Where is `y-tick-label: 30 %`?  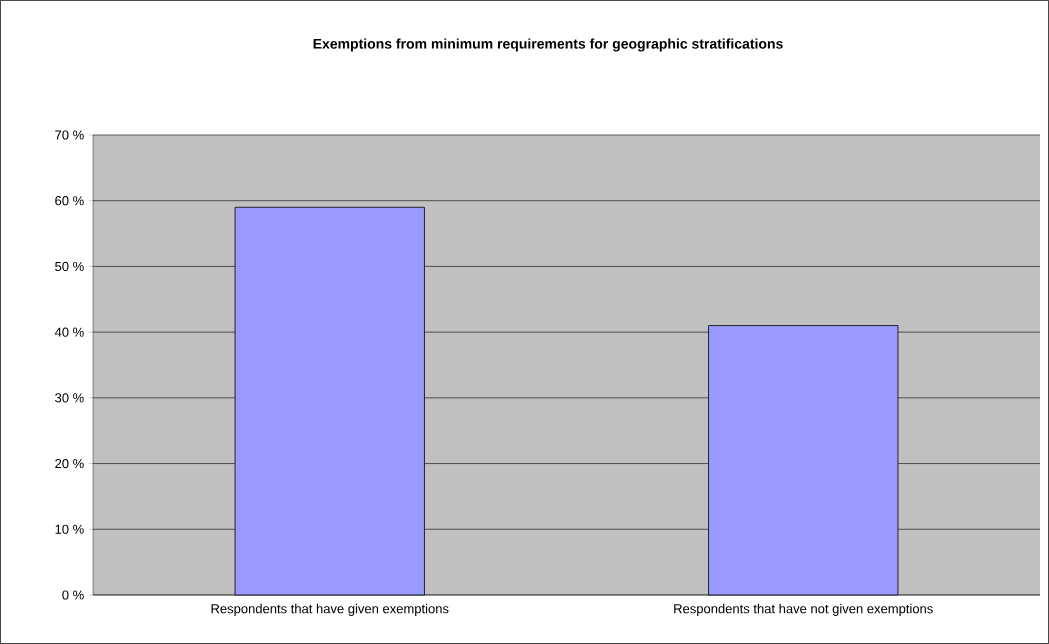
y-tick-label: 30 % is located at coordinates (69, 398).